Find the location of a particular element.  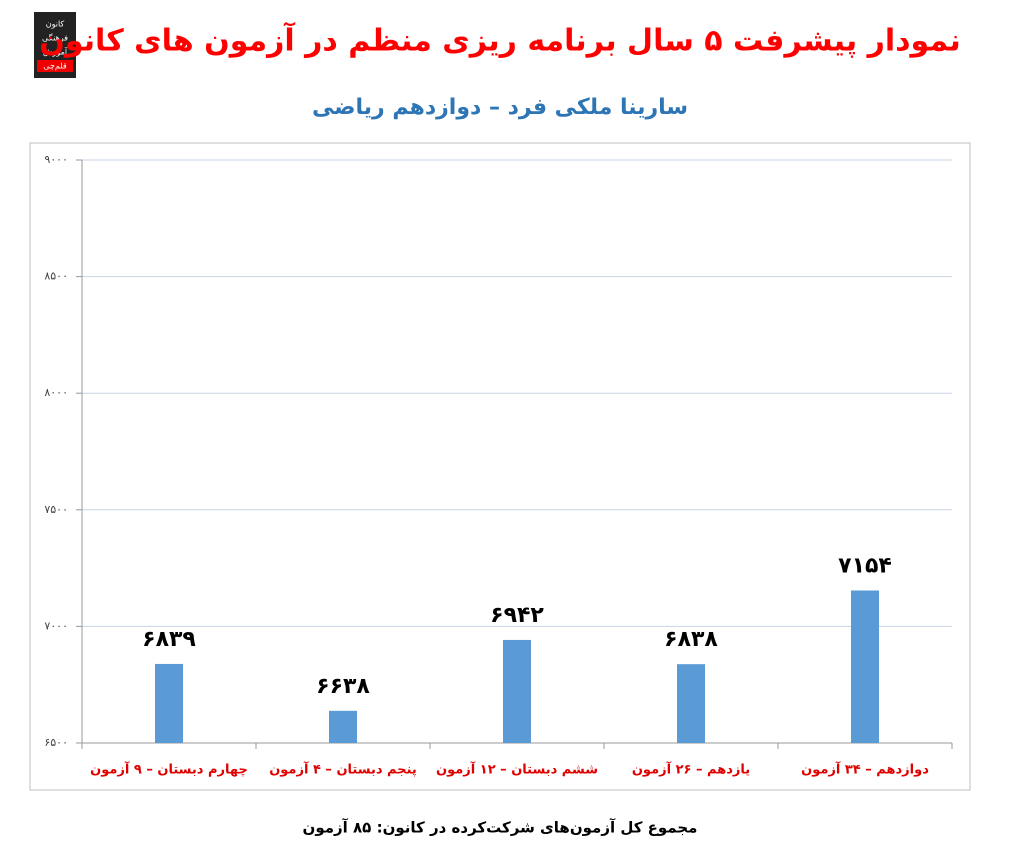

x-tick-label: چهارم دبستان – ۹ آزمون is located at coordinates (169, 769).